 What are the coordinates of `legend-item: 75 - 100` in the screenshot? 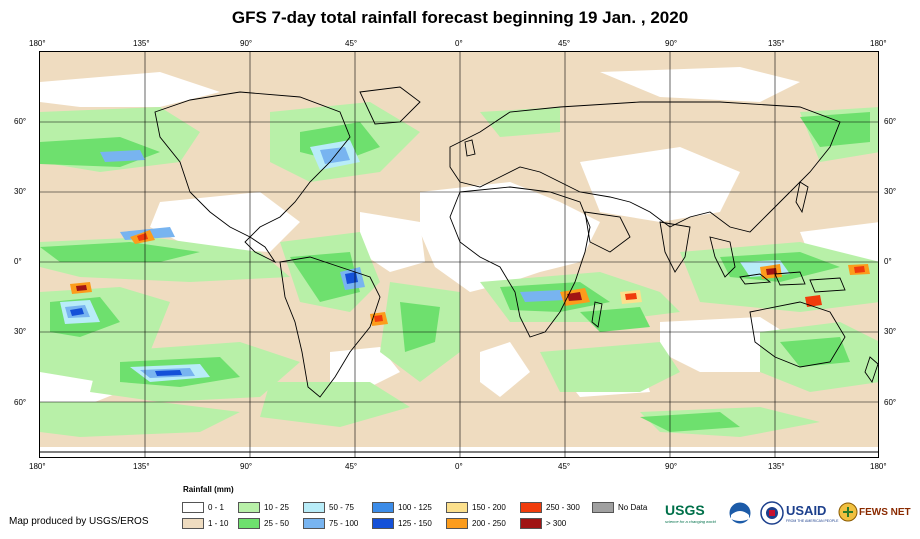 It's located at (330, 523).